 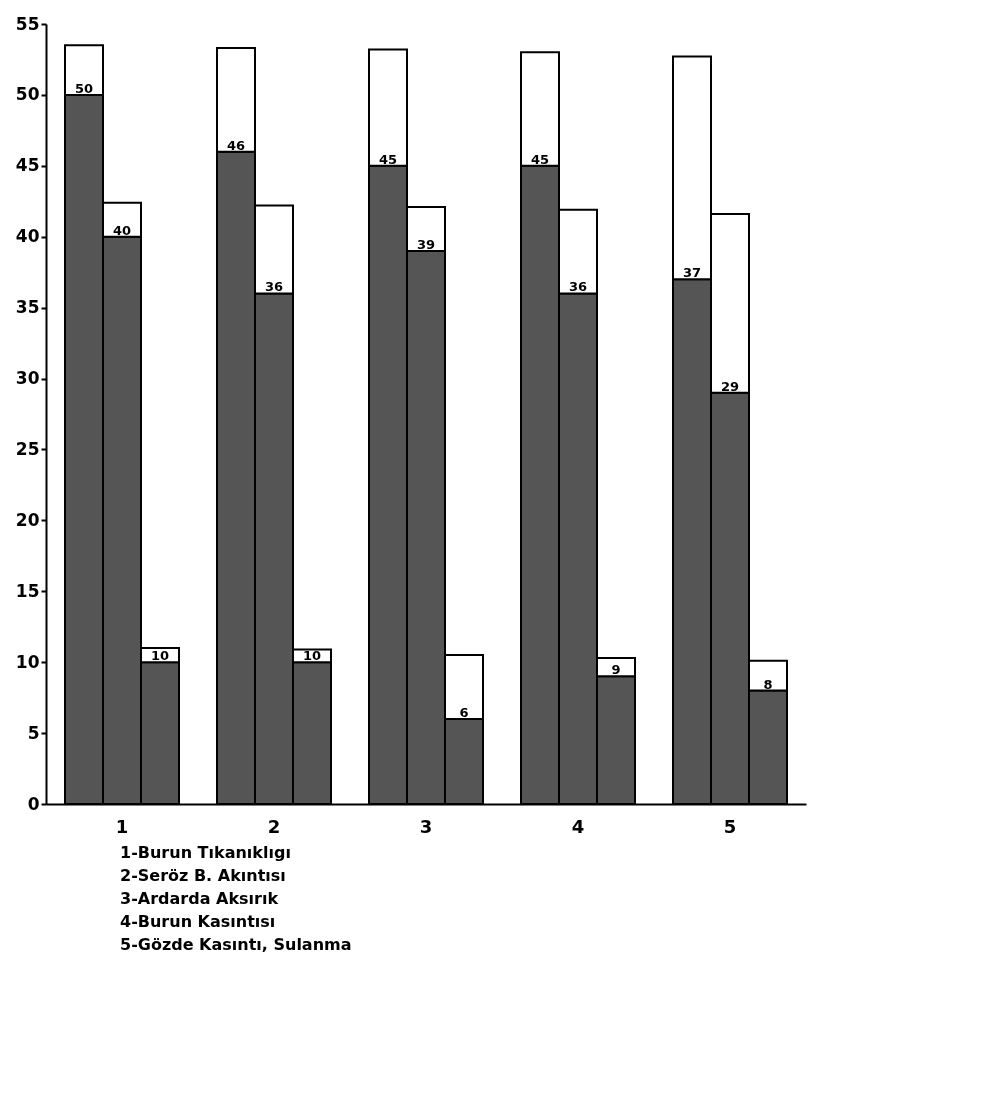 I want to click on y-tick-label: 0, so click(x=33, y=803).